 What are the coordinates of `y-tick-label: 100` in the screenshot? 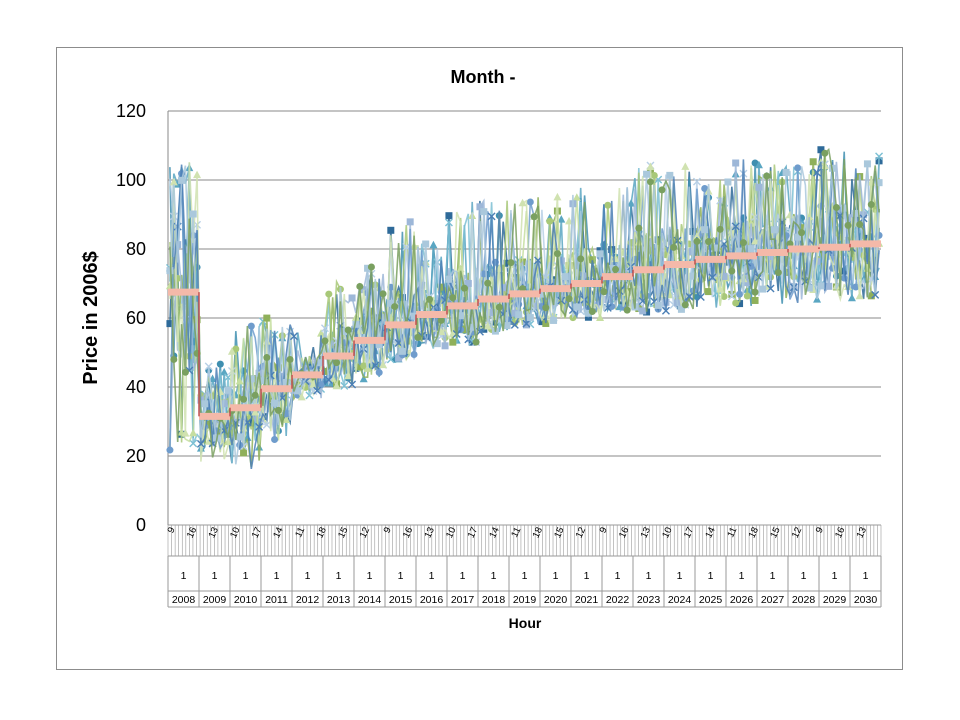 It's located at (131, 180).